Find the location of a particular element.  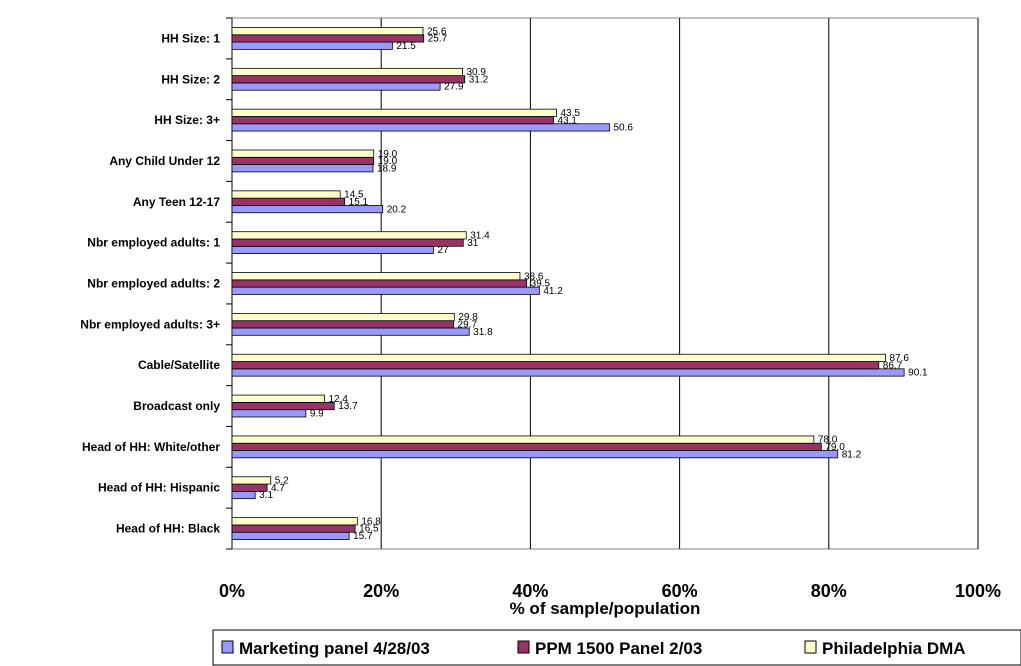

data-label: 14.5 is located at coordinates (354, 195).